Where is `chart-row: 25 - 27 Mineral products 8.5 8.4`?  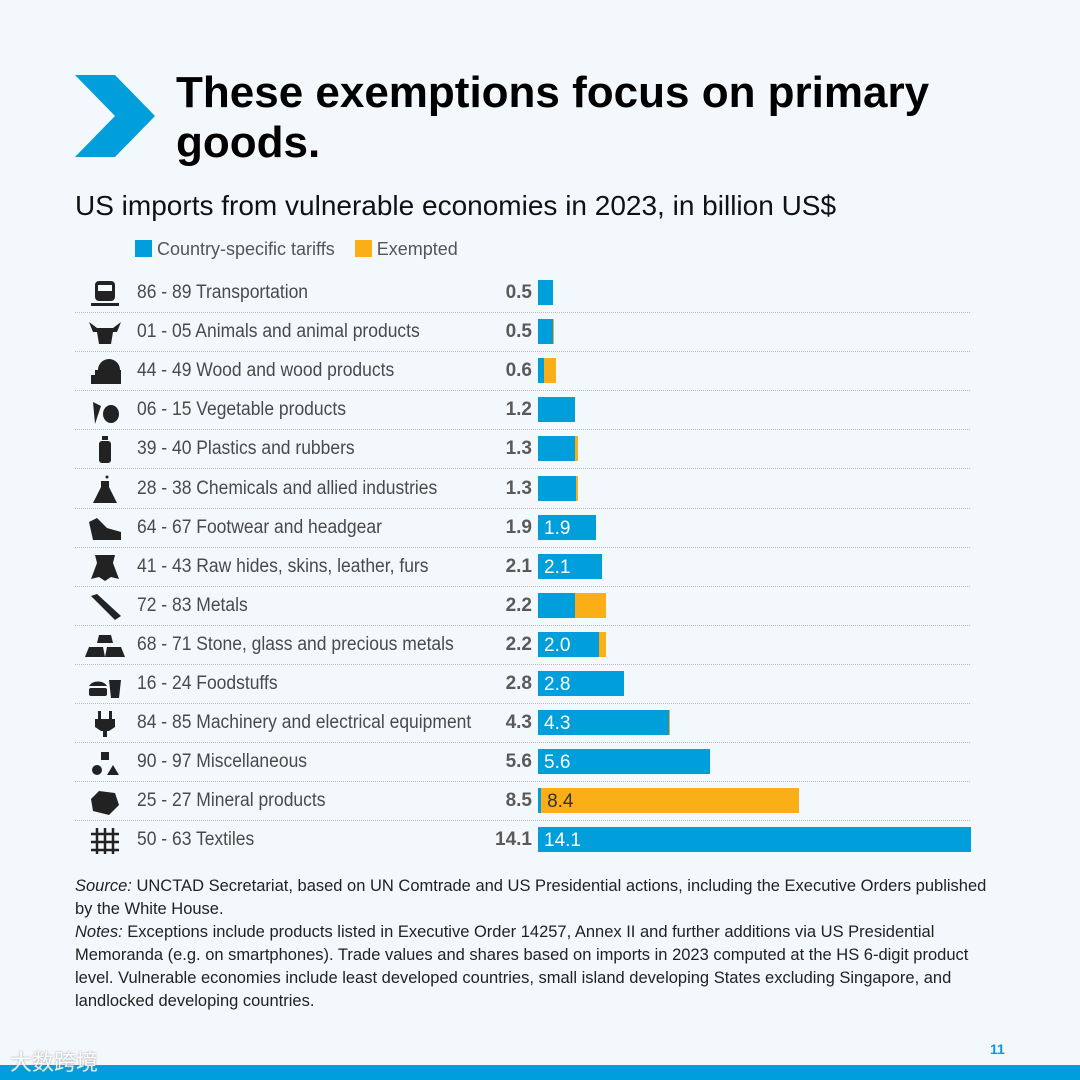 chart-row: 25 - 27 Mineral products 8.5 8.4 is located at coordinates (522, 802).